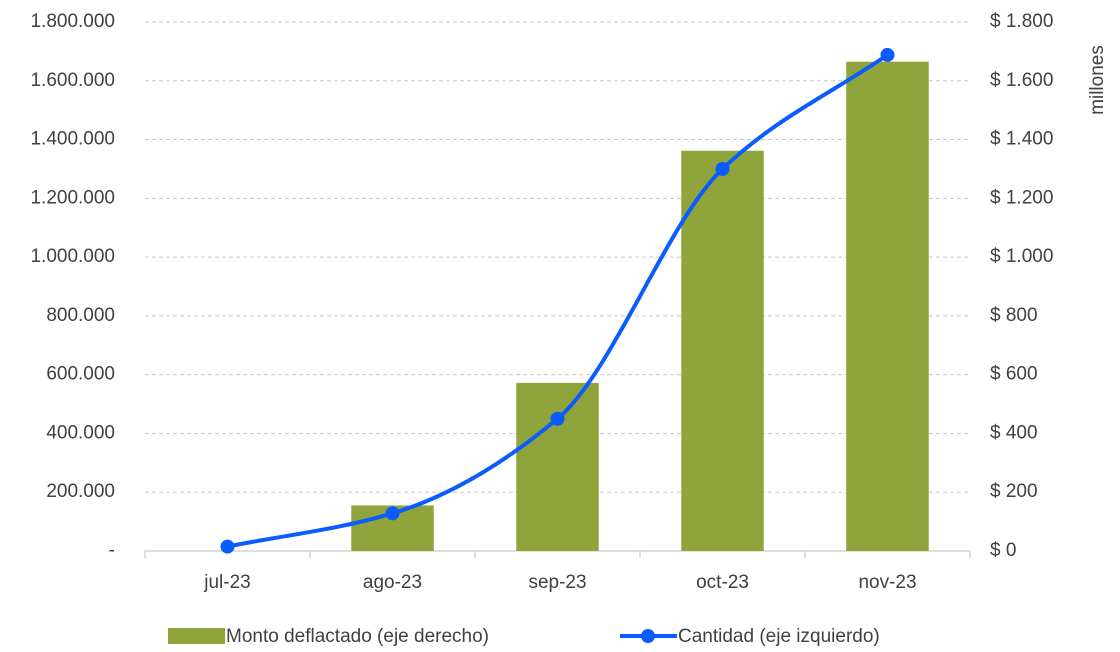 The width and height of the screenshot is (1120, 652). Describe the element at coordinates (1003, 550) in the screenshot. I see `y2-tick-label: $ 0` at that location.